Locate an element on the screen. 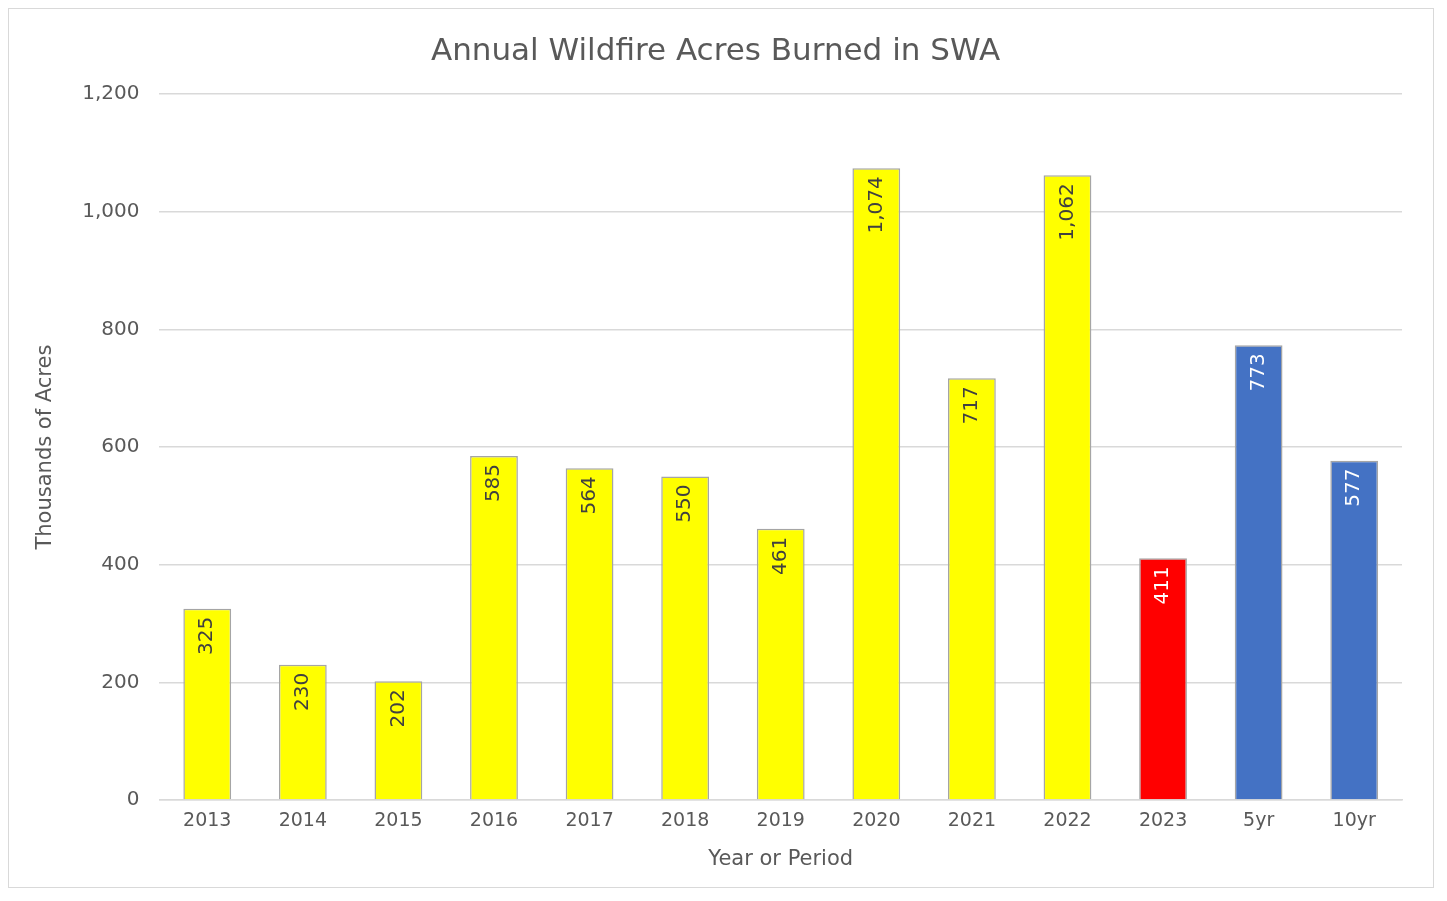  x-tick-label: 2013 is located at coordinates (207, 819).